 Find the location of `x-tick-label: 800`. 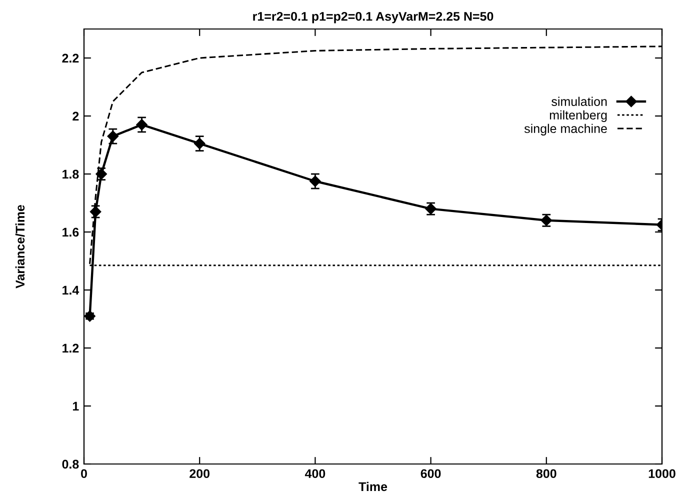

x-tick-label: 800 is located at coordinates (546, 473).